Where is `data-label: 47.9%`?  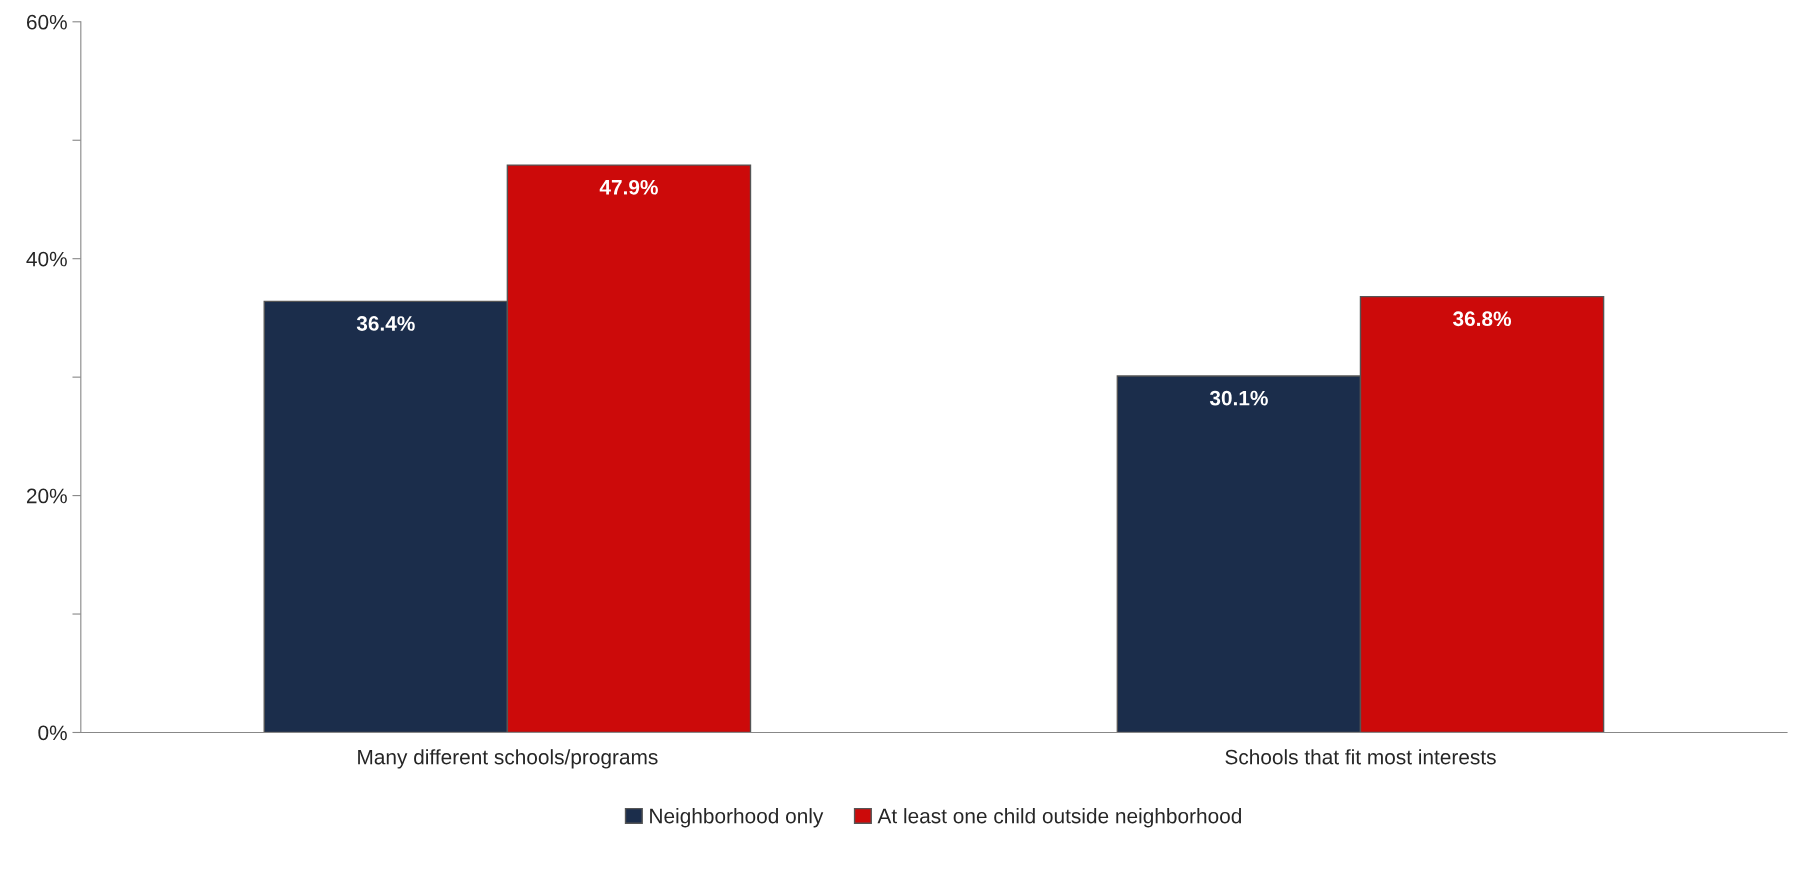 data-label: 47.9% is located at coordinates (628, 187).